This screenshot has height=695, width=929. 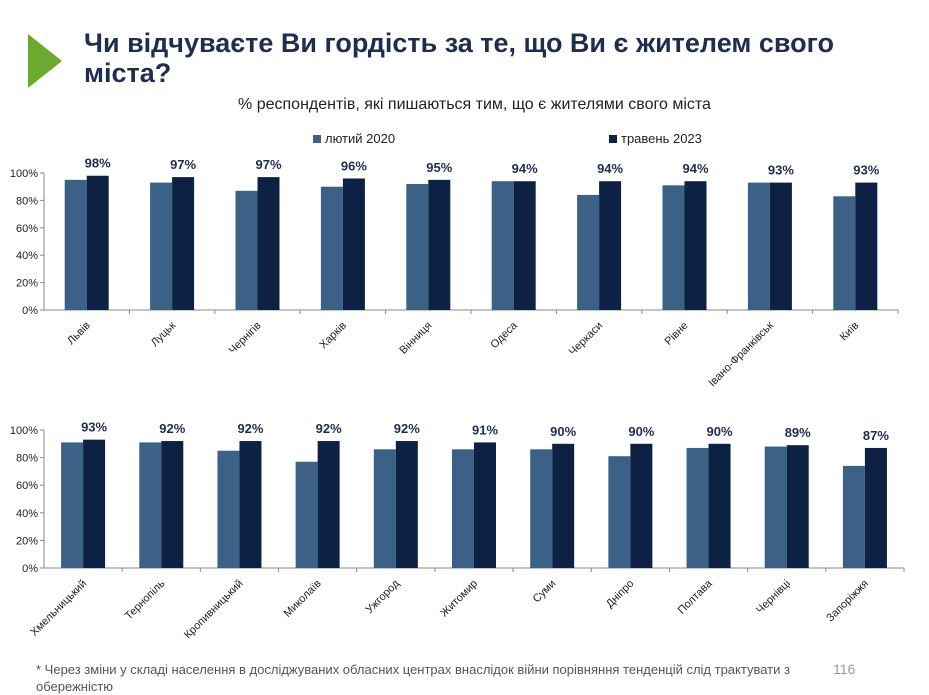 I want to click on category-label: Черкаси, so click(x=586, y=339).